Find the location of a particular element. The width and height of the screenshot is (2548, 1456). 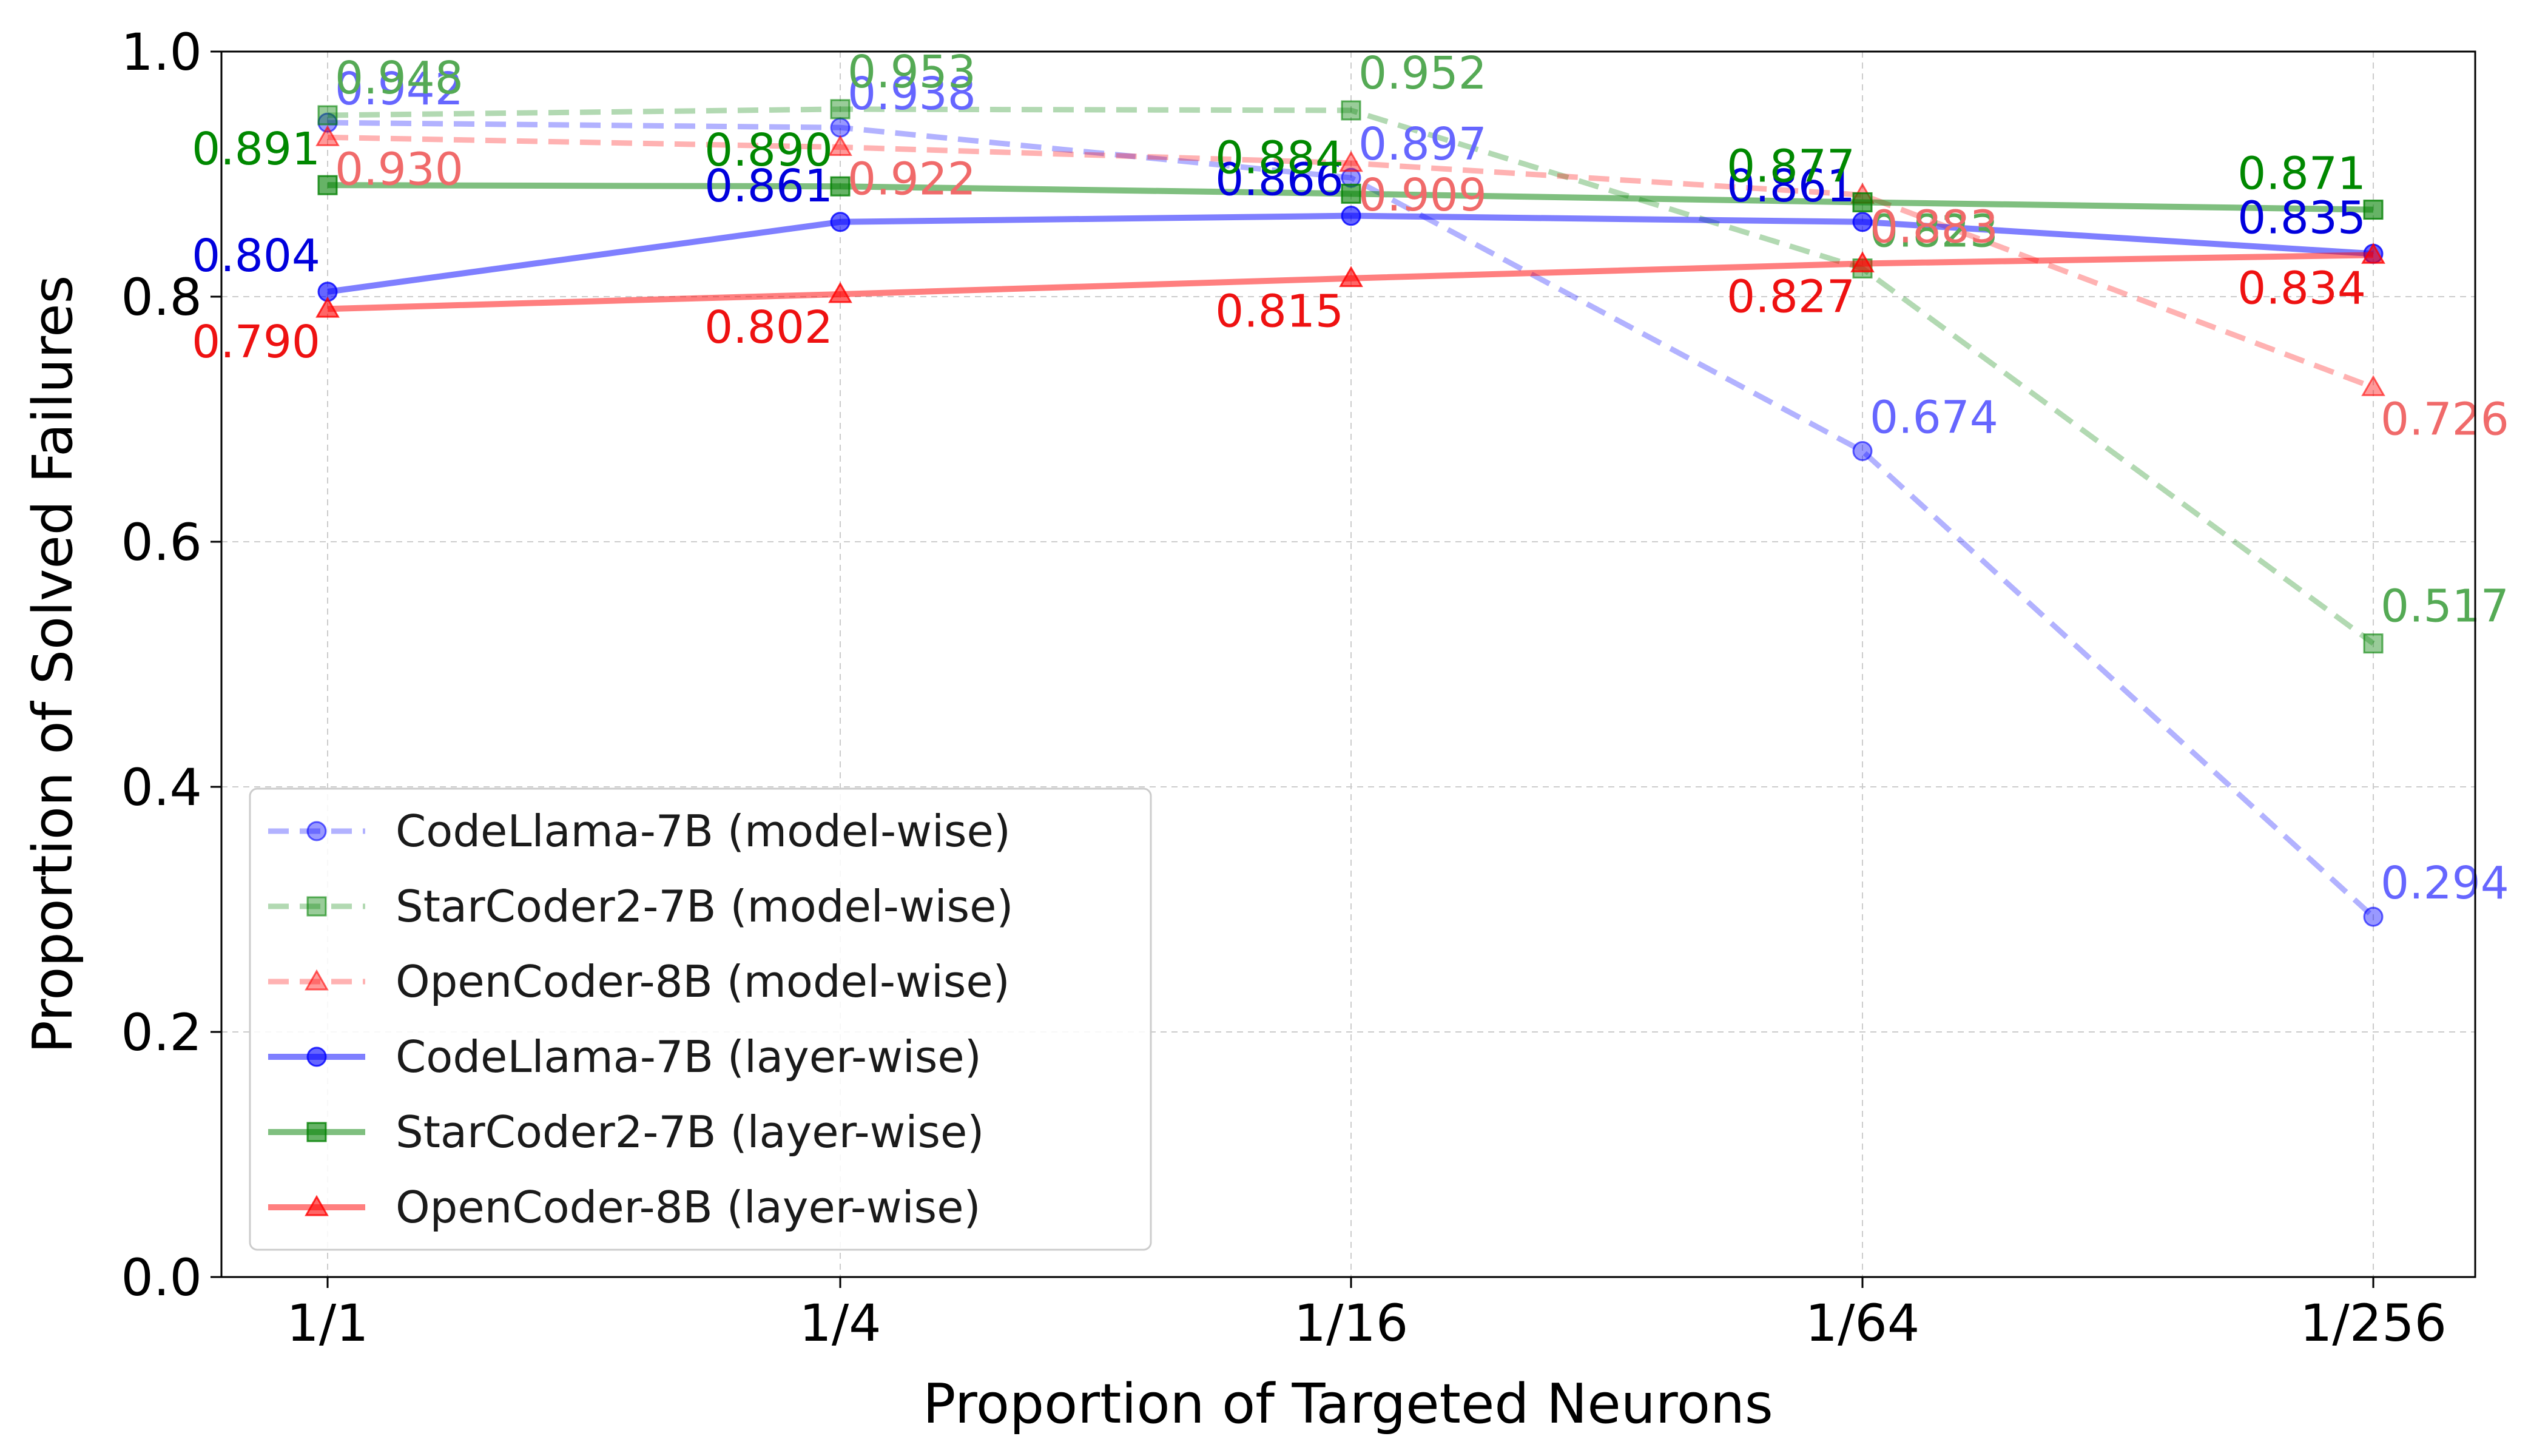

y-tick-label: 0.4 is located at coordinates (161, 787).